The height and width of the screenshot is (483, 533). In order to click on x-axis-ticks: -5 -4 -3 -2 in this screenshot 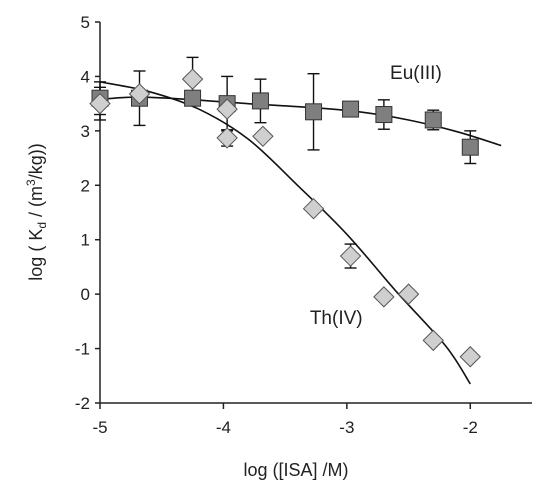, I will do `click(285, 420)`.